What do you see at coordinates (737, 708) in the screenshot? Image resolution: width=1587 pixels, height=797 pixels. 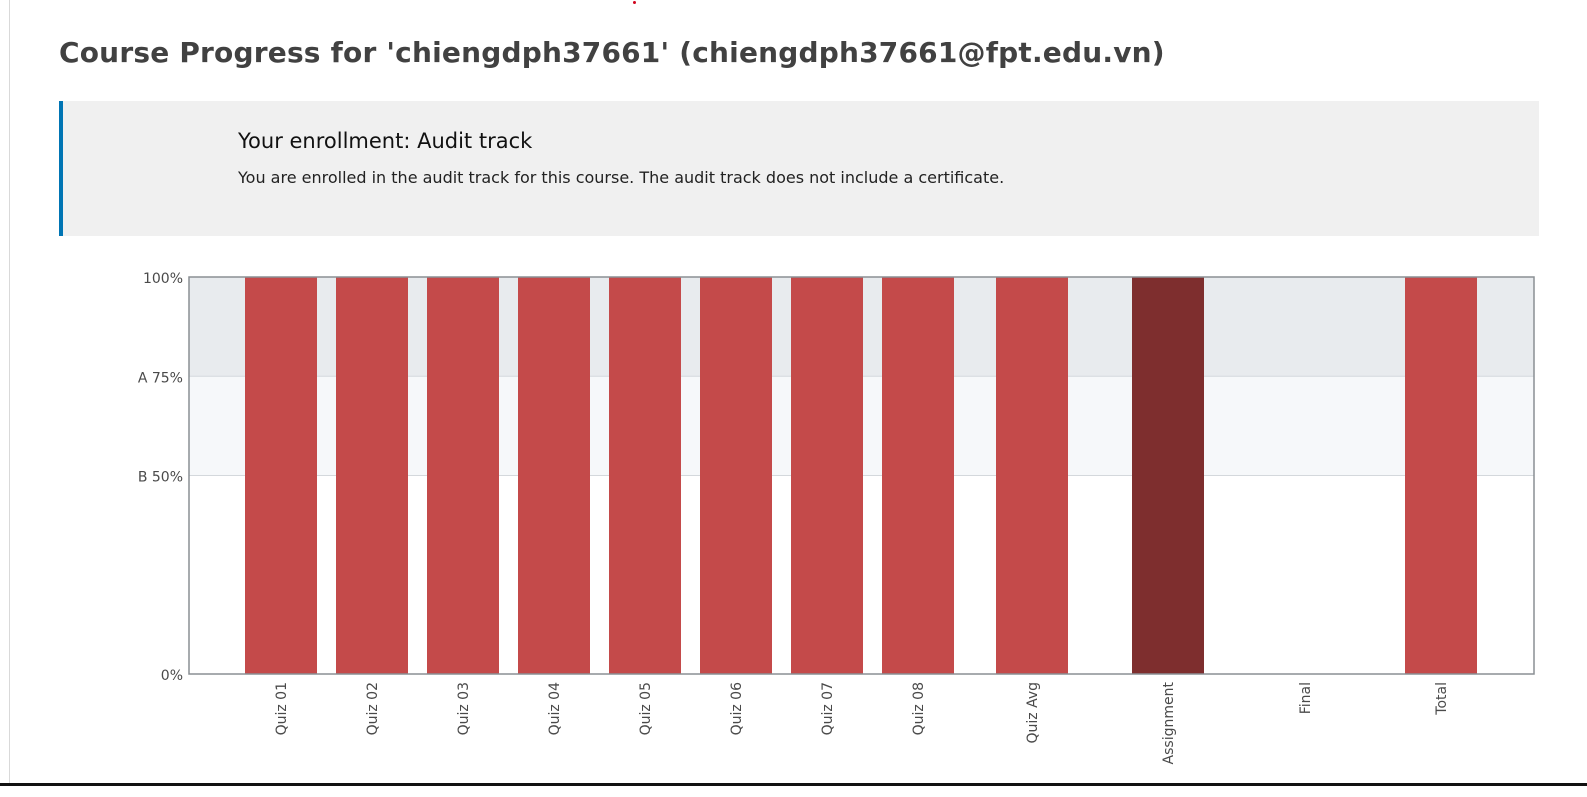 I see `x-tick-label: Quiz 06` at bounding box center [737, 708].